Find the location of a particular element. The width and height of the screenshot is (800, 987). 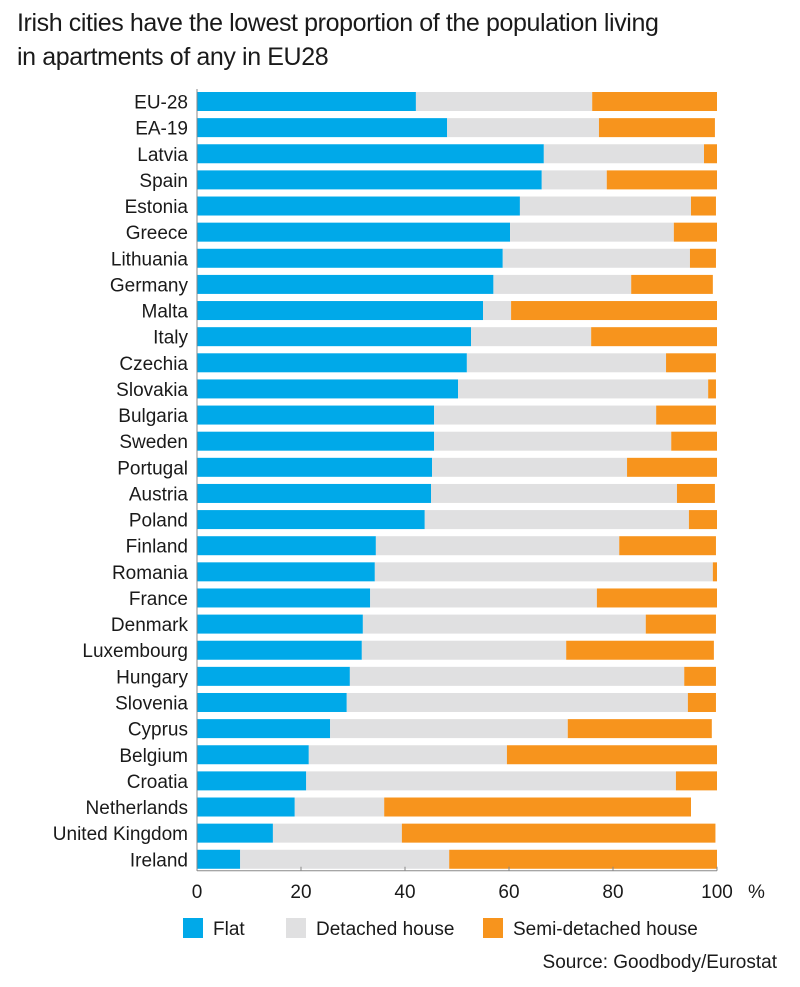

category-label: Ireland is located at coordinates (159, 860).